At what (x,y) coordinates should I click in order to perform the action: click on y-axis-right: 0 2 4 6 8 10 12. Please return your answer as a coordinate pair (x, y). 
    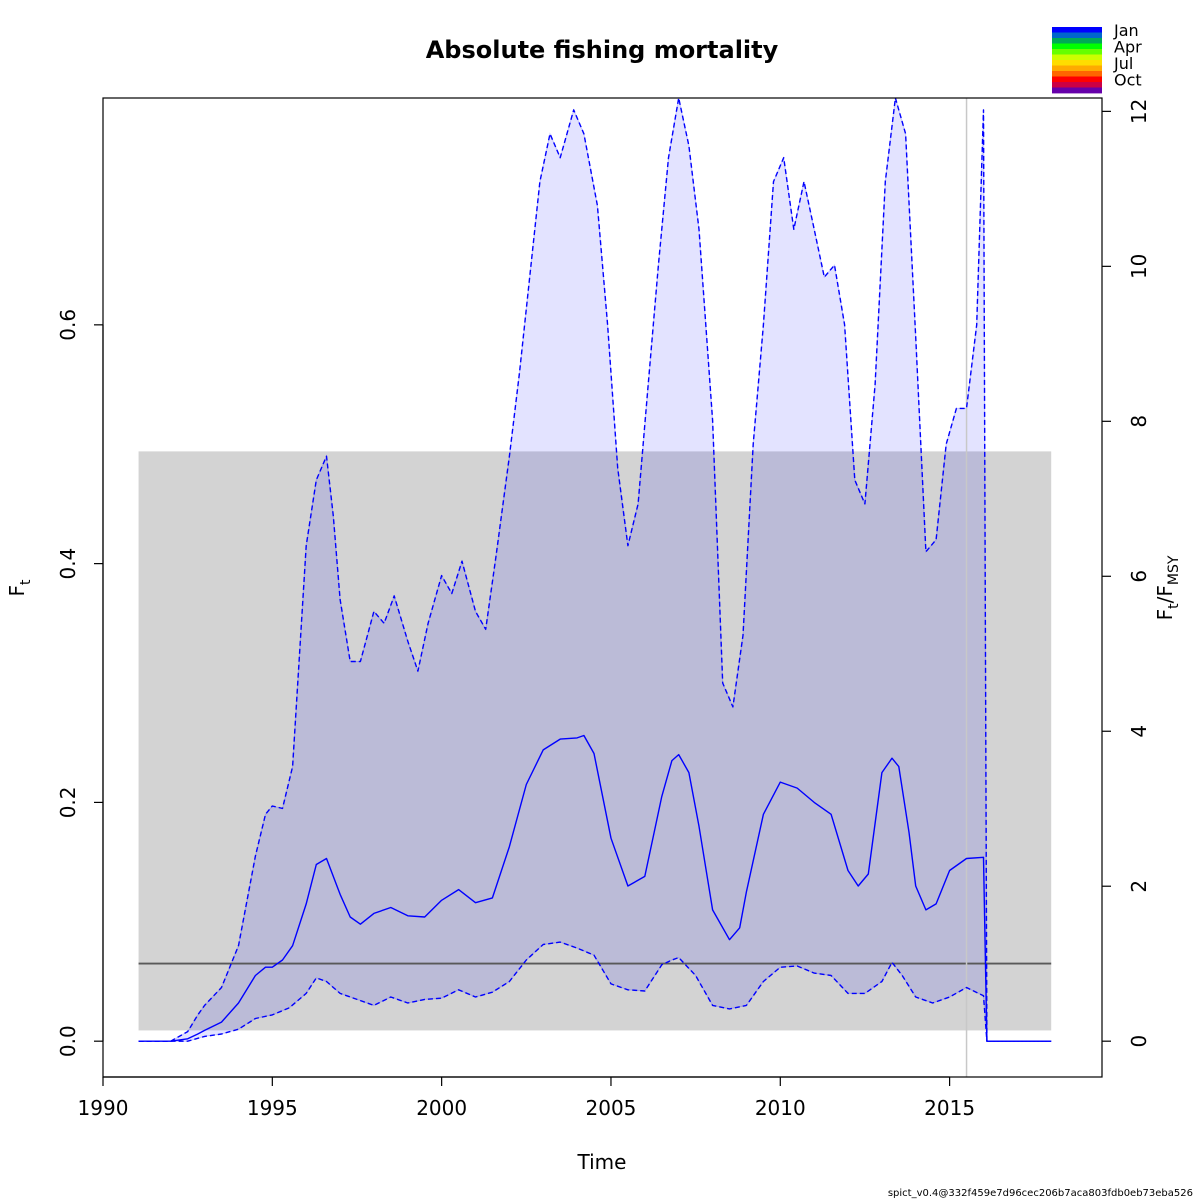
    Looking at the image, I should click on (1126, 573).